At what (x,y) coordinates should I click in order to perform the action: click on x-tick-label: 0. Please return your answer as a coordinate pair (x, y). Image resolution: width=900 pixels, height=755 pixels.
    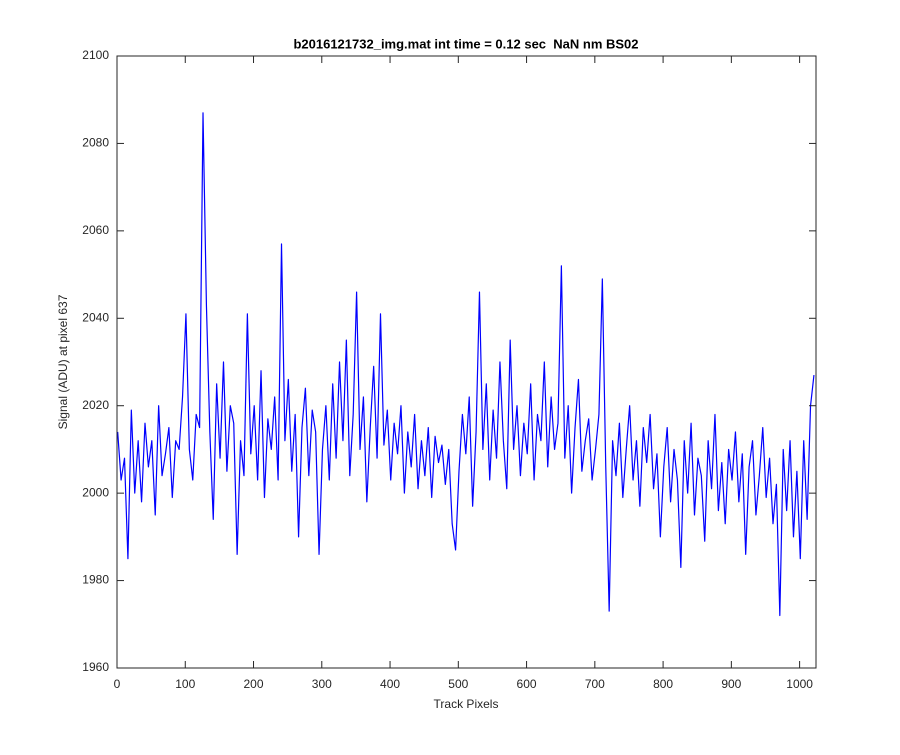
    Looking at the image, I should click on (117, 684).